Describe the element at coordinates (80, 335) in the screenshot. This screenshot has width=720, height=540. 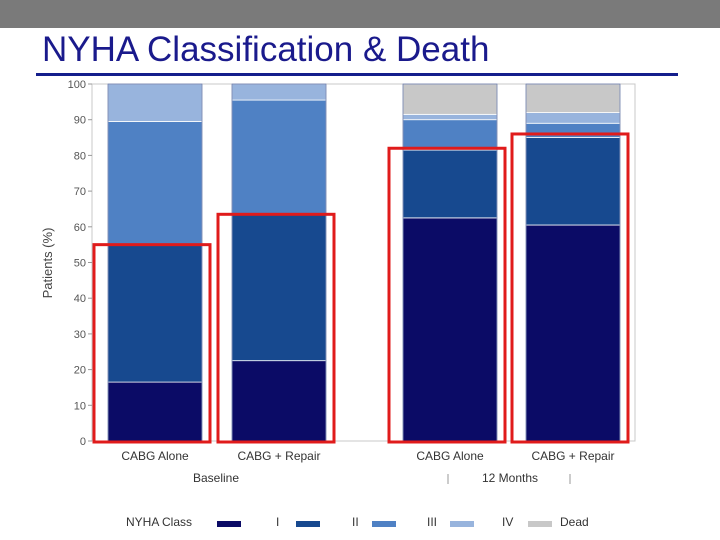
I see `y-tick-label: 30` at that location.